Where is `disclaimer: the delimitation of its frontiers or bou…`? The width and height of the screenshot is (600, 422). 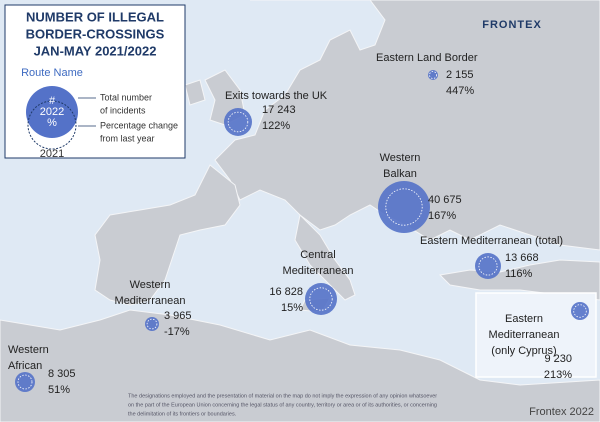
disclaimer: the delimitation of its frontiers or bou… is located at coordinates (182, 414).